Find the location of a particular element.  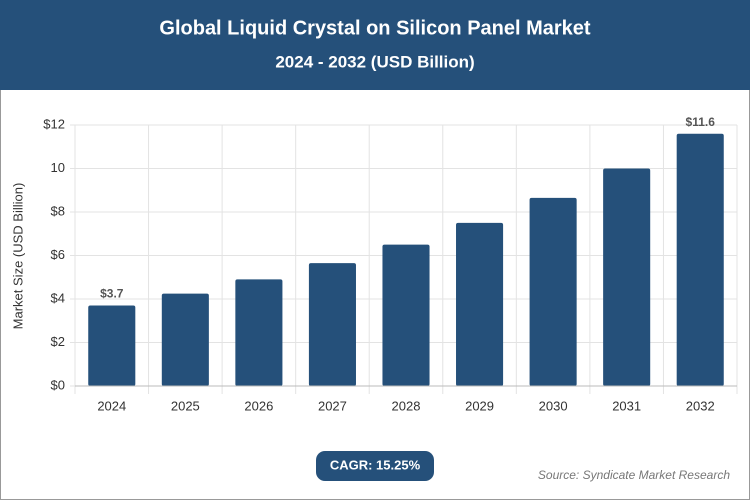

x-tick-label: 2028 is located at coordinates (406, 405).